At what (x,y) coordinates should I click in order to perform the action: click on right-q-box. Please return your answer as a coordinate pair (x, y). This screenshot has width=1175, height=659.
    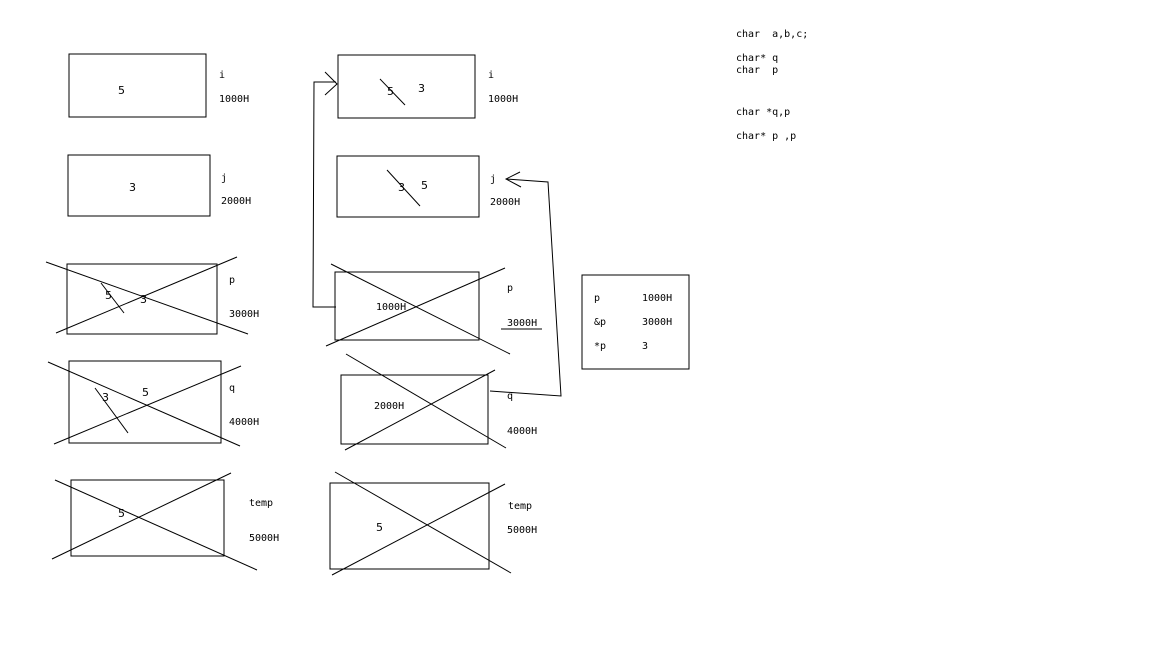
    Looking at the image, I should click on (414, 409).